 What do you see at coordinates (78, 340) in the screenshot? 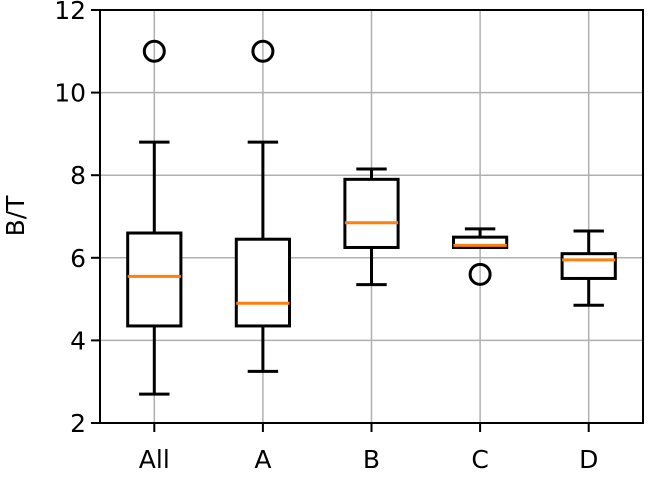
I see `y-tick-label: 4` at bounding box center [78, 340].